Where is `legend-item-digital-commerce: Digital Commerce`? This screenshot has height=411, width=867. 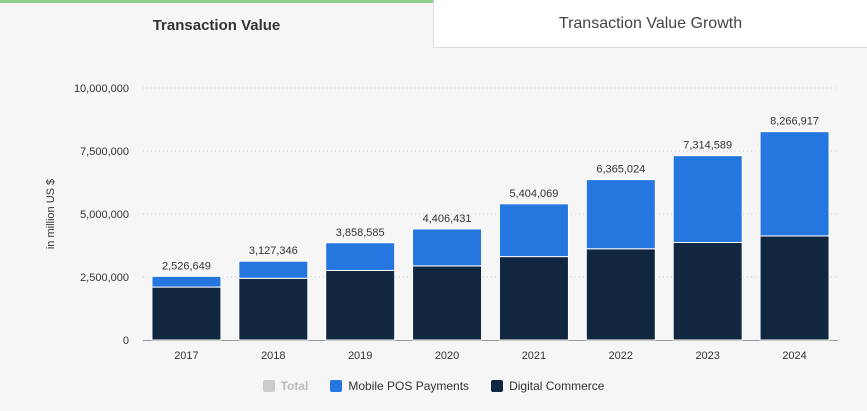 legend-item-digital-commerce: Digital Commerce is located at coordinates (547, 386).